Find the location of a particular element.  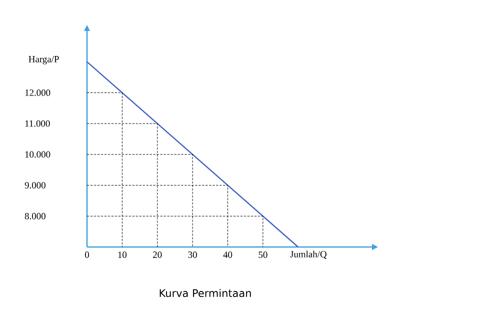

y-tick-label: 9.000 is located at coordinates (35, 185).